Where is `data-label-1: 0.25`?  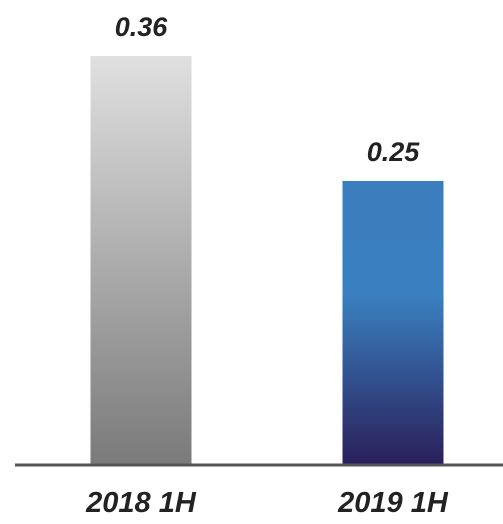 data-label-1: 0.25 is located at coordinates (394, 152).